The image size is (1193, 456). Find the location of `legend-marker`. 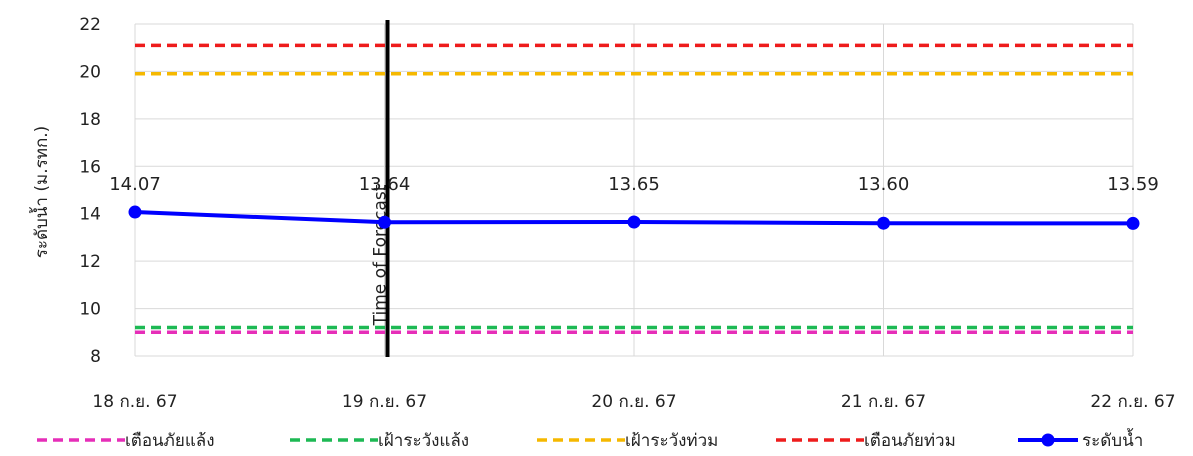

legend-marker is located at coordinates (1048, 440).